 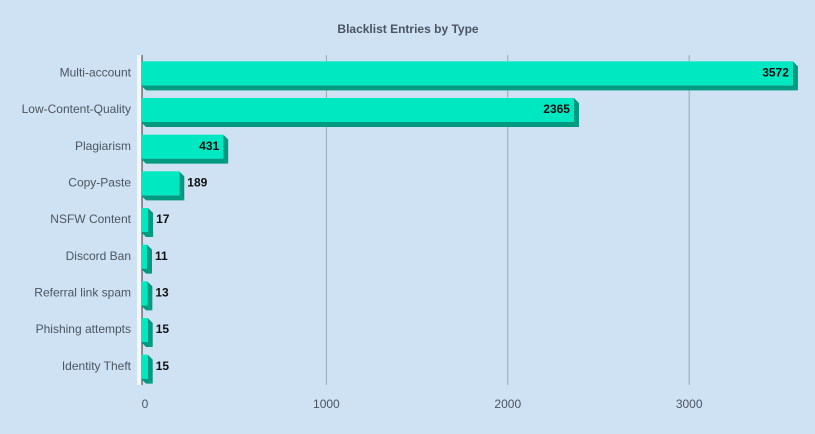 I want to click on y-tick-label: Copy-Paste, so click(x=99, y=183).